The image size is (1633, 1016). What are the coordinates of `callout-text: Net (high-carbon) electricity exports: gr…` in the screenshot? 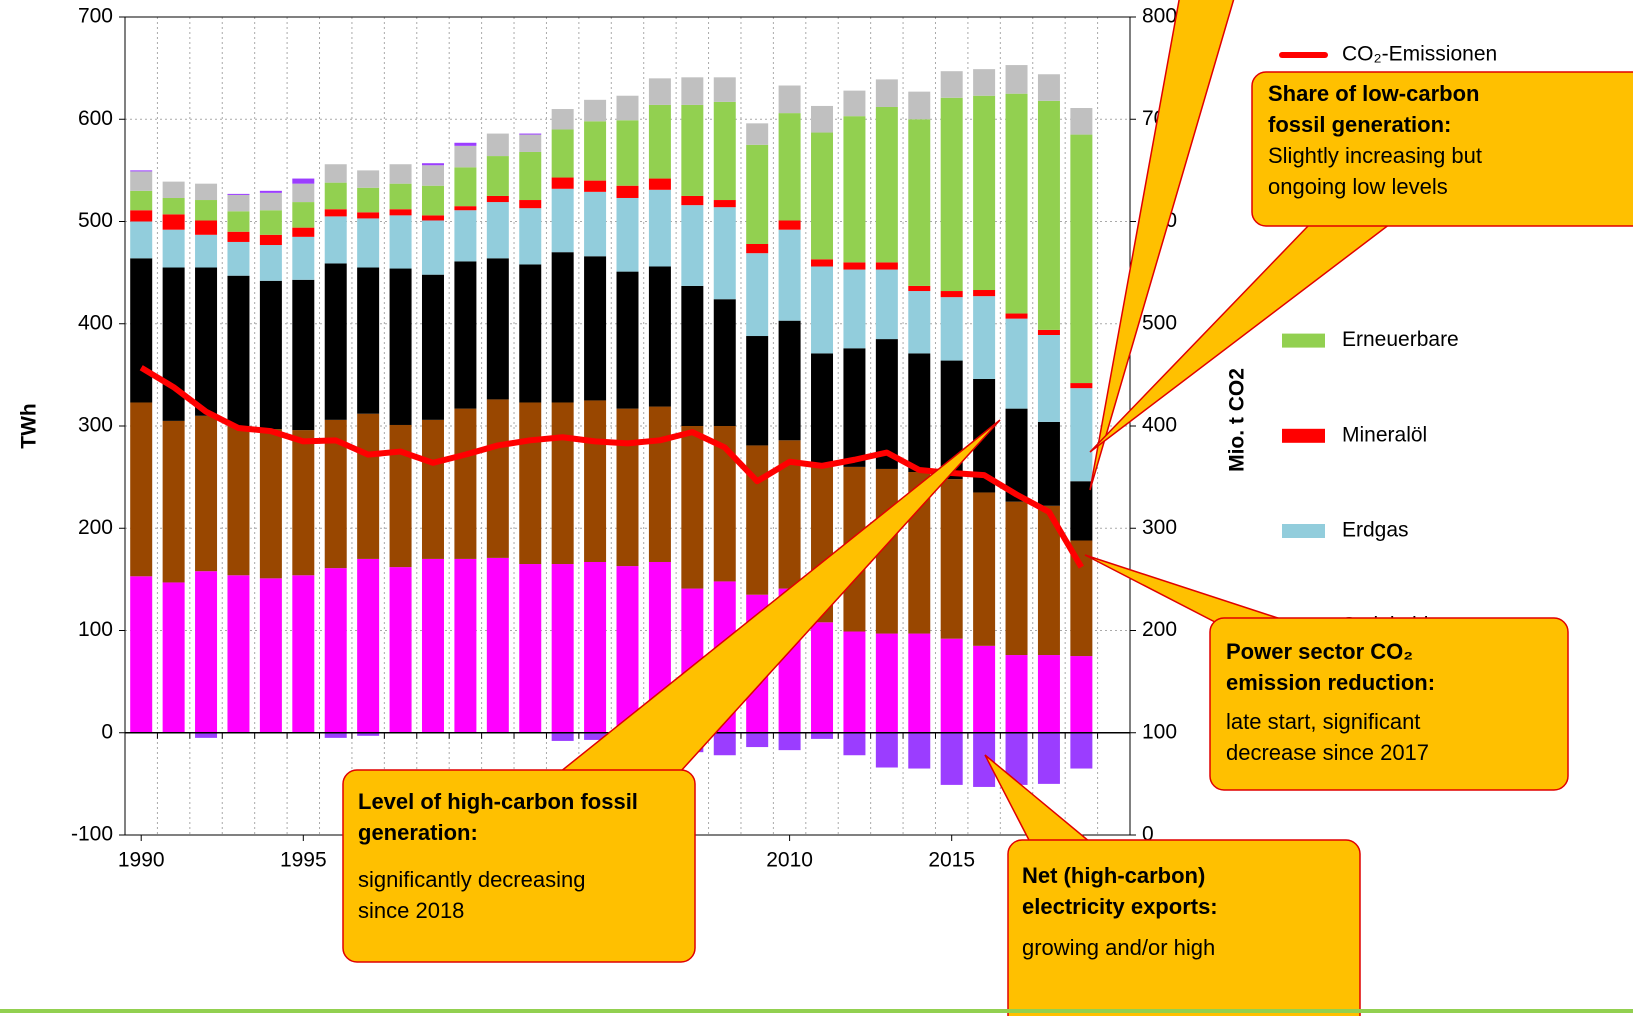 It's located at (1167, 911).